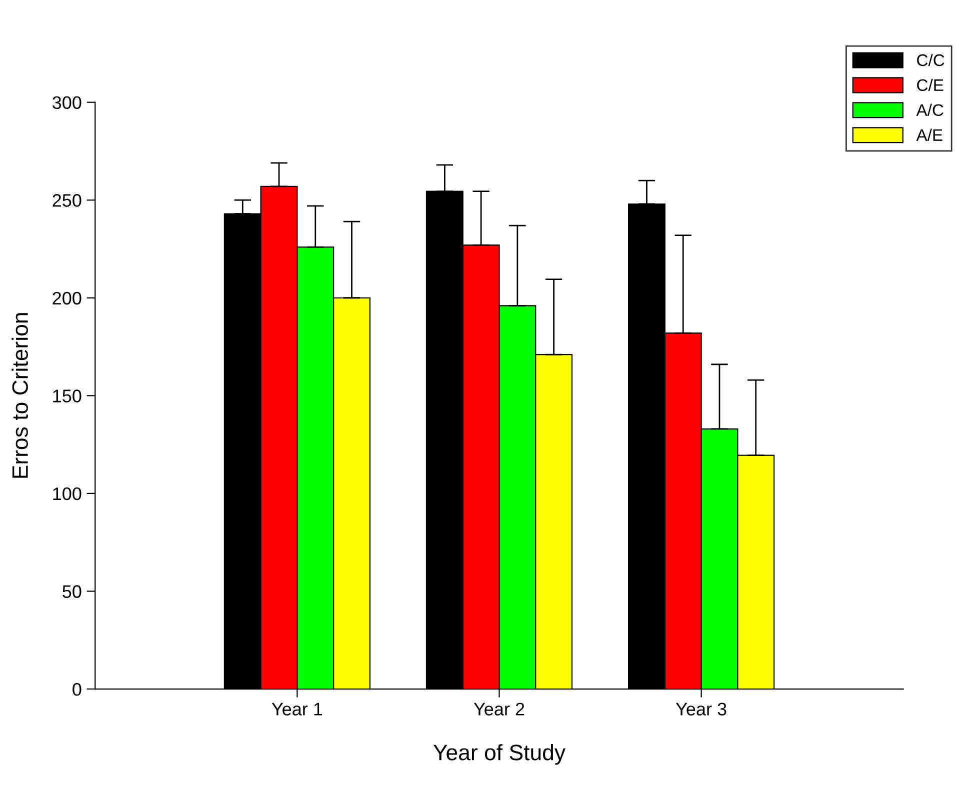 This screenshot has width=961, height=787. I want to click on x-tick-label: Year 2, so click(499, 709).